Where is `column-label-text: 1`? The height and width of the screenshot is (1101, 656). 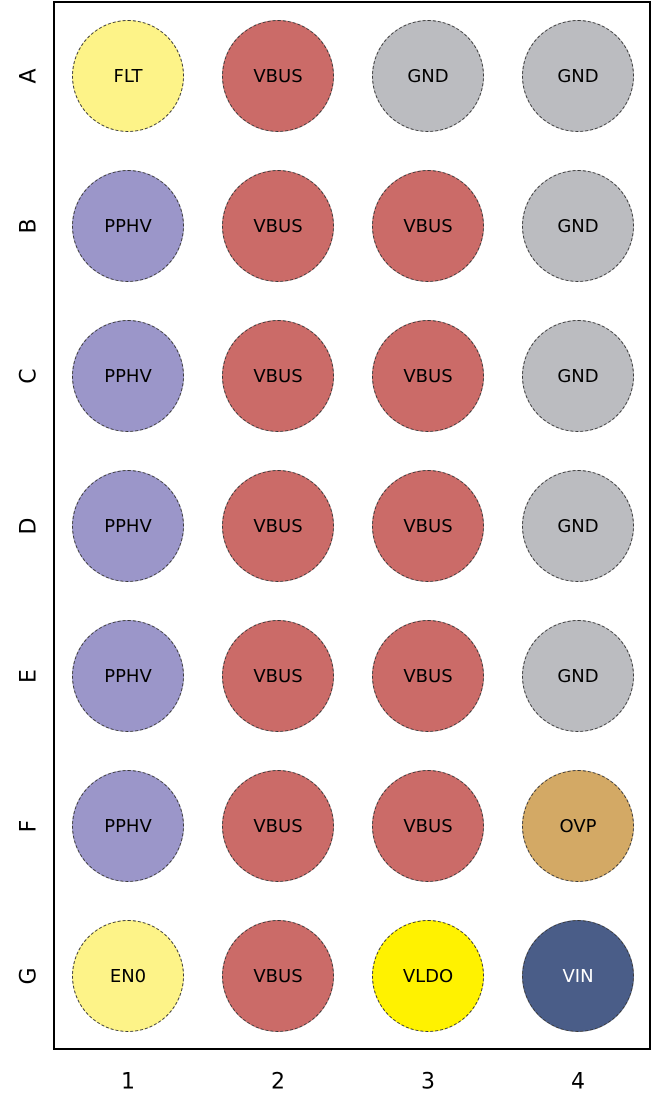
column-label-text: 1 is located at coordinates (128, 1082).